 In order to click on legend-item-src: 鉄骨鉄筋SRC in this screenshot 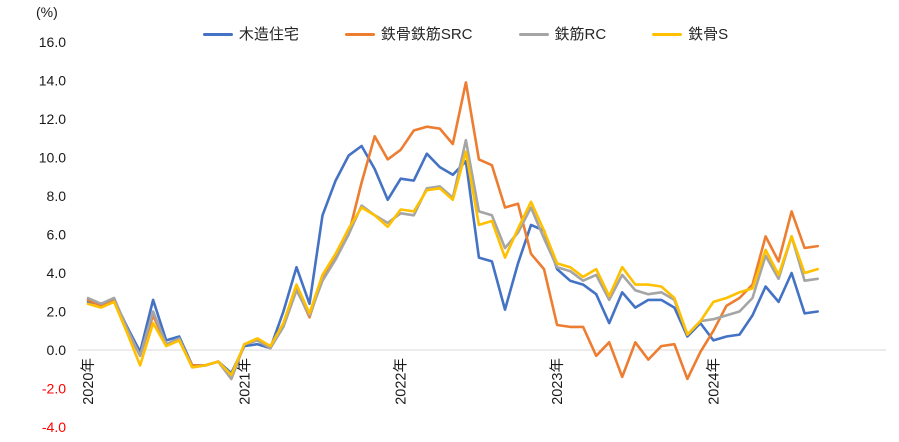, I will do `click(408, 34)`.